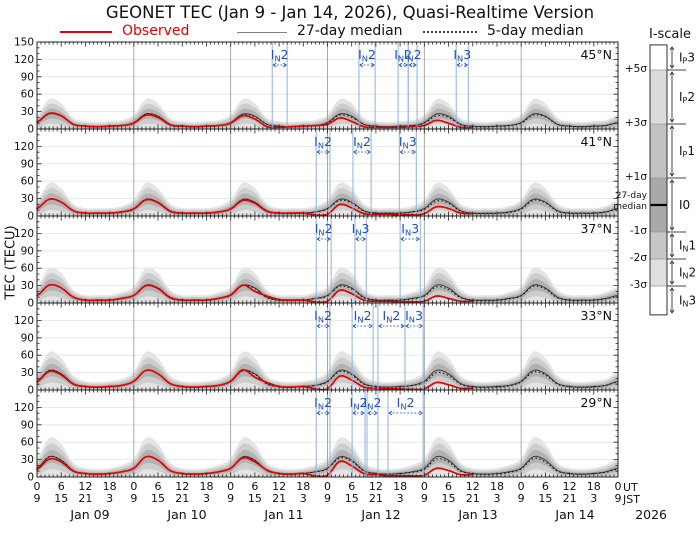 The image size is (700, 533). I want to click on latitude-label: 33°N, so click(596, 315).